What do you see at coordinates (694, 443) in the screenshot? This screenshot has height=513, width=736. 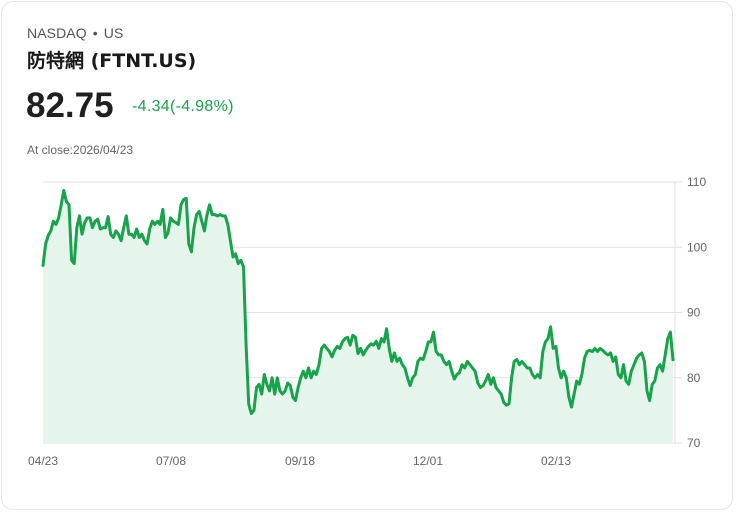 I see `y-tick-label: 70` at bounding box center [694, 443].